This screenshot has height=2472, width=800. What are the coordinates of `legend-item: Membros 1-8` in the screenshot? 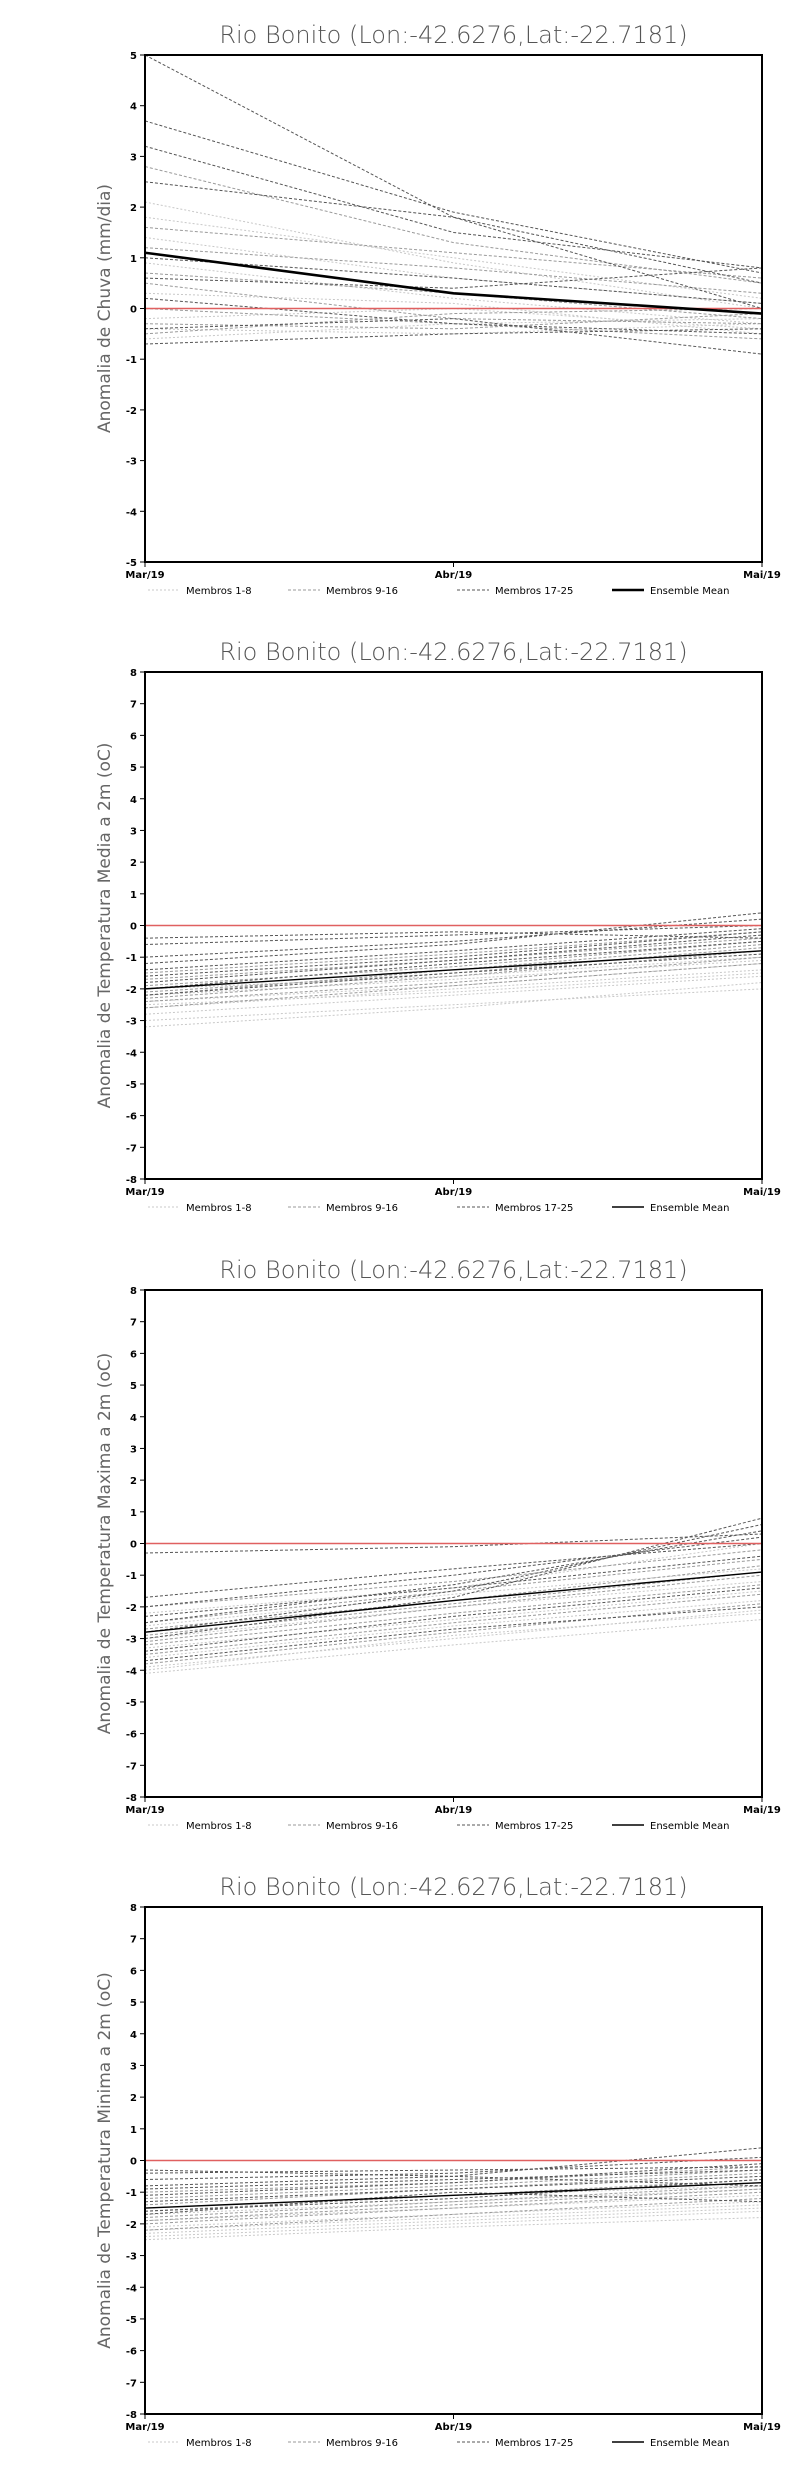 It's located at (219, 2443).